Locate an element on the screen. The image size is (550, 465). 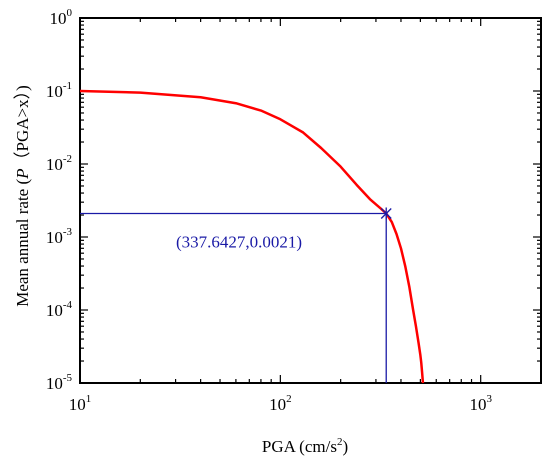
y-tick-label: 10⁻⁴ is located at coordinates (59, 309).